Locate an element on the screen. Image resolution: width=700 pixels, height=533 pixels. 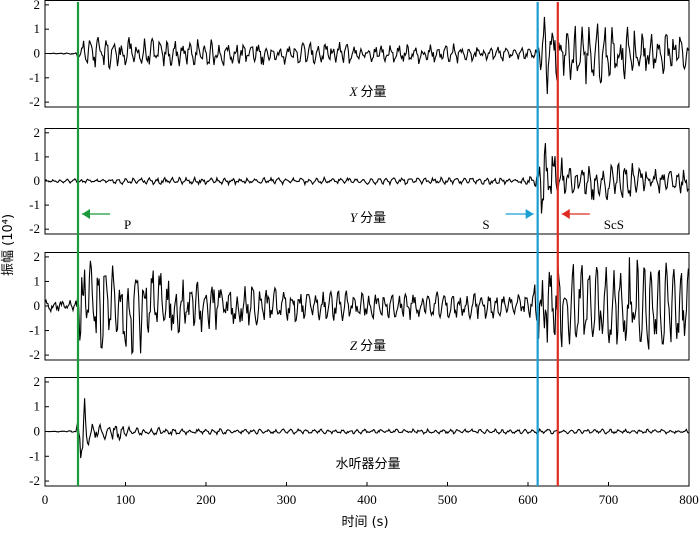
x-tick-label: 500 is located at coordinates (448, 499).